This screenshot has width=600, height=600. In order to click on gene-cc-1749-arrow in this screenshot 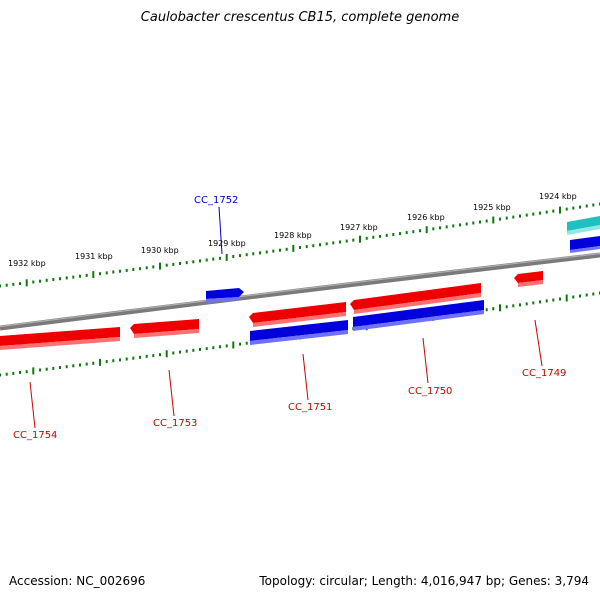, I will do `click(528, 279)`.